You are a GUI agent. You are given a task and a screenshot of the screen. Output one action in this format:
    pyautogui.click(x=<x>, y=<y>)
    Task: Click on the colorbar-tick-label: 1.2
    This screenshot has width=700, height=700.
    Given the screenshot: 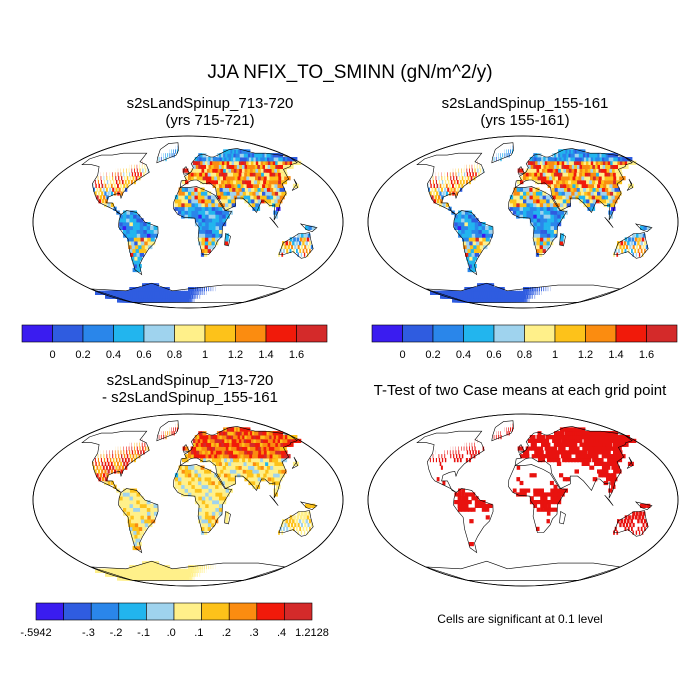 What is the action you would take?
    pyautogui.click(x=235, y=355)
    